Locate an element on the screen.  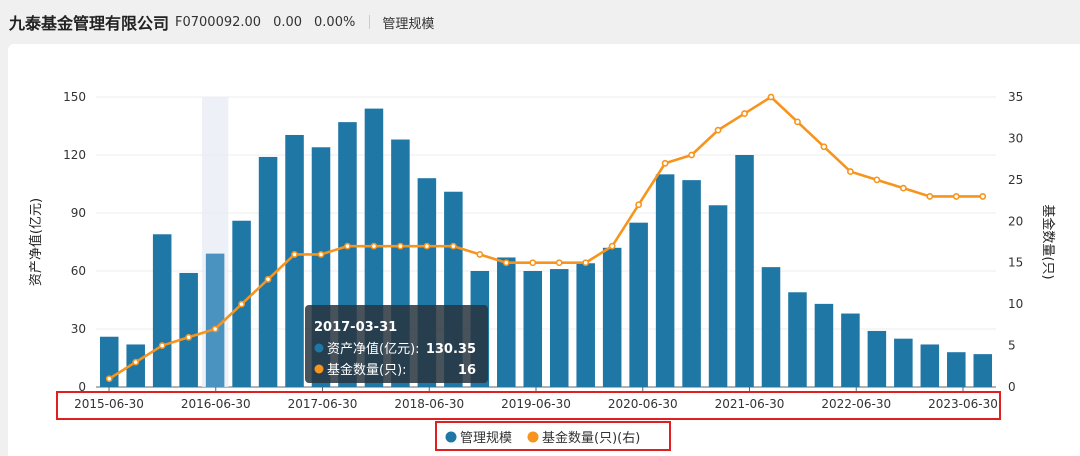
x-tick-label: 2015-06-30 is located at coordinates (109, 404).